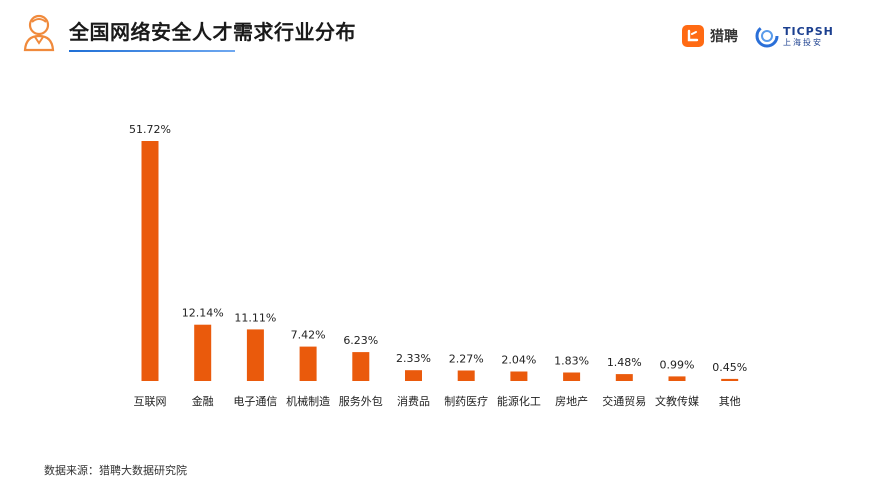 The image size is (888, 500). Describe the element at coordinates (767, 36) in the screenshot. I see `ticpsh-logo-icon` at that location.